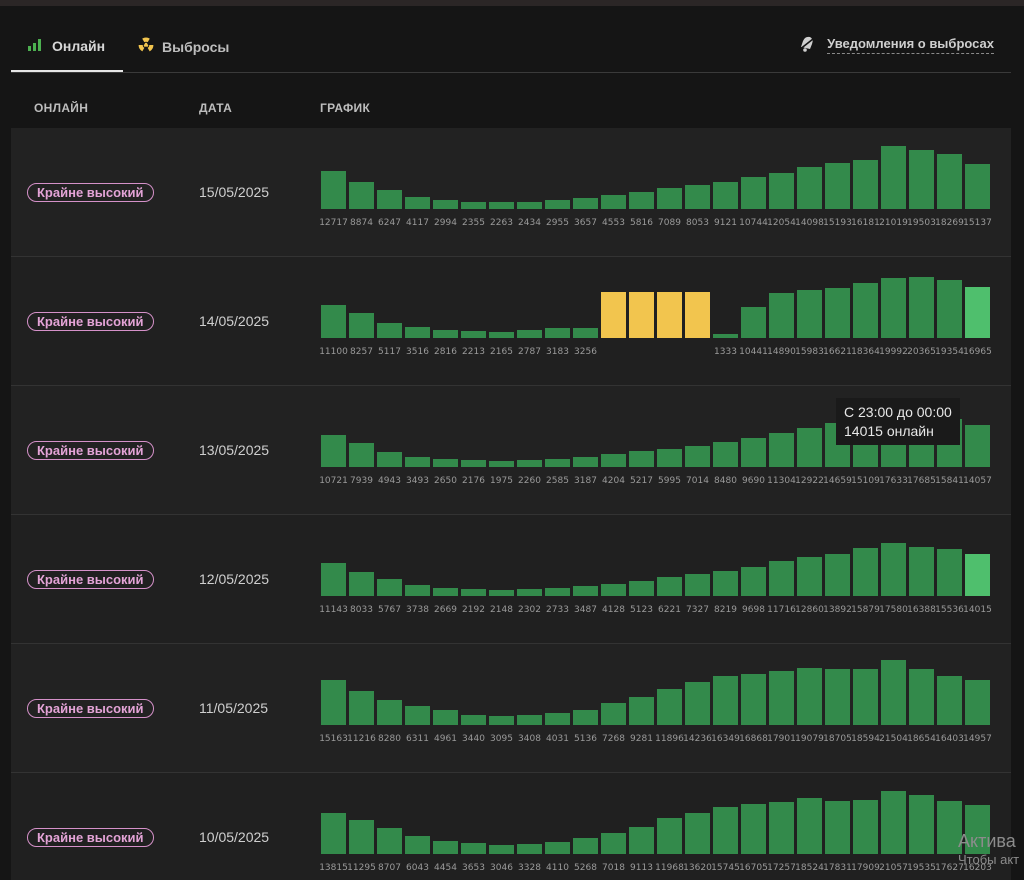 The image size is (1024, 880). Describe the element at coordinates (67, 47) in the screenshot. I see `tab-online: Онлайн` at that location.